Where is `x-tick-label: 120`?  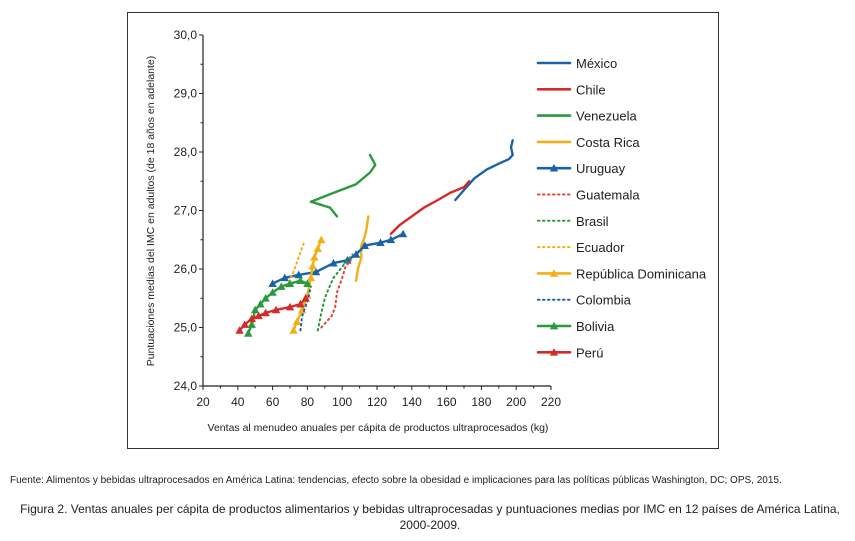 x-tick-label: 120 is located at coordinates (377, 402).